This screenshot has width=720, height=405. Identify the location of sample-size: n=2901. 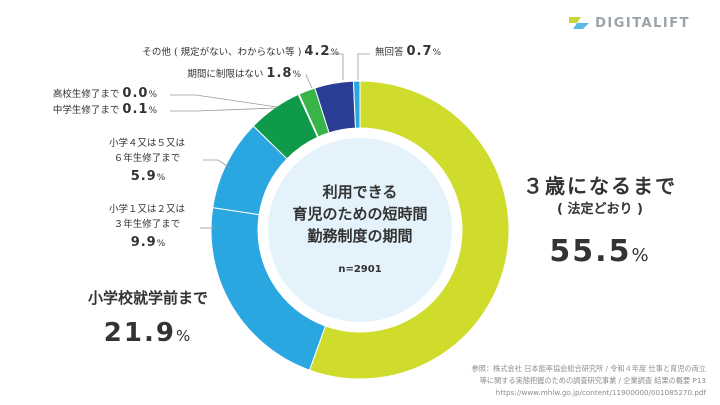
(360, 269).